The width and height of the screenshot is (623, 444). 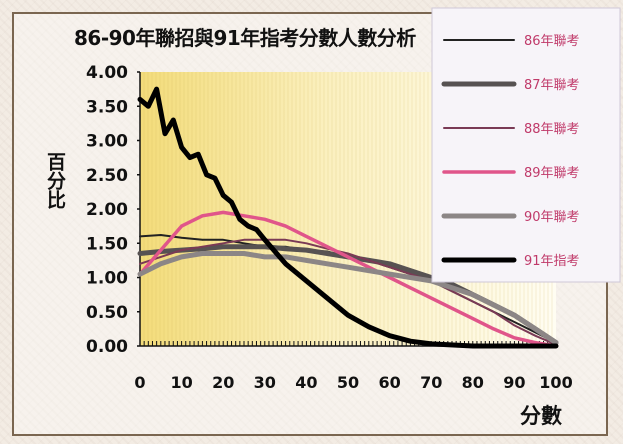 I want to click on legend-label: 88年聯考, so click(x=552, y=129).